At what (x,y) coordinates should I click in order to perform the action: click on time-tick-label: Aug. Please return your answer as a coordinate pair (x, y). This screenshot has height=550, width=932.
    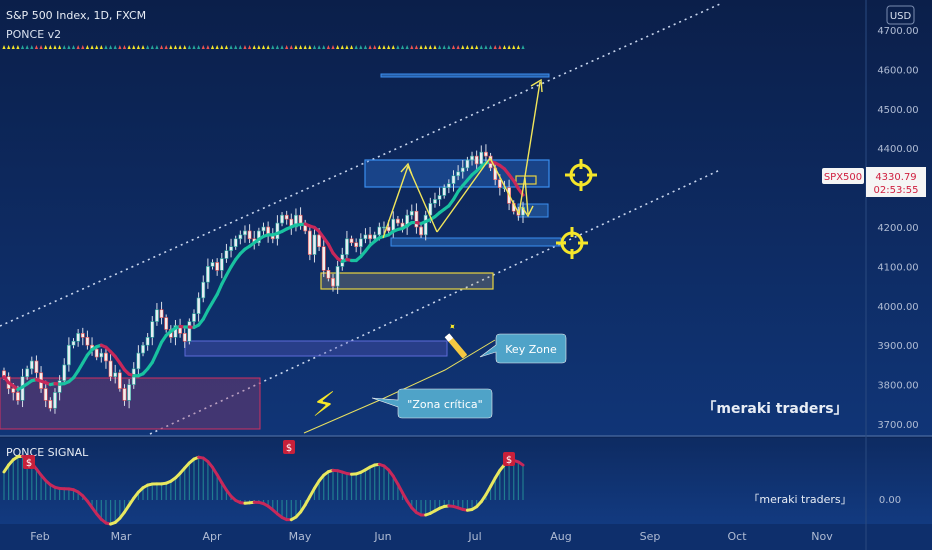
    Looking at the image, I should click on (560, 536).